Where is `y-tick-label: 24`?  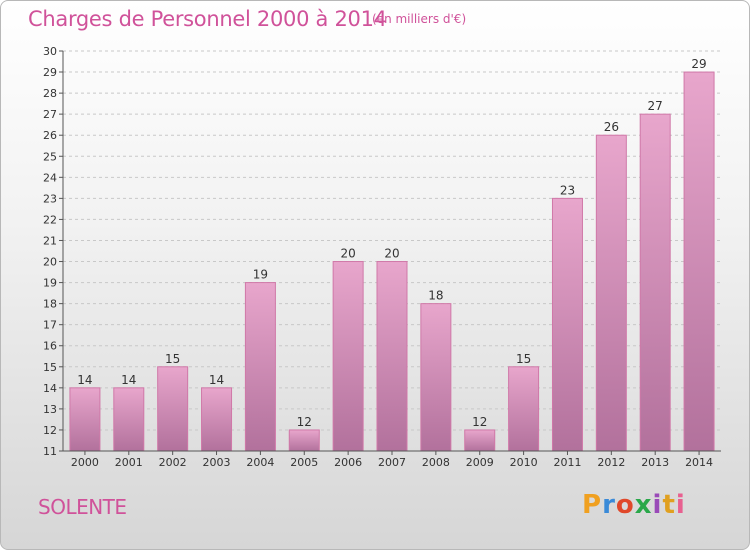 y-tick-label: 24 is located at coordinates (50, 177).